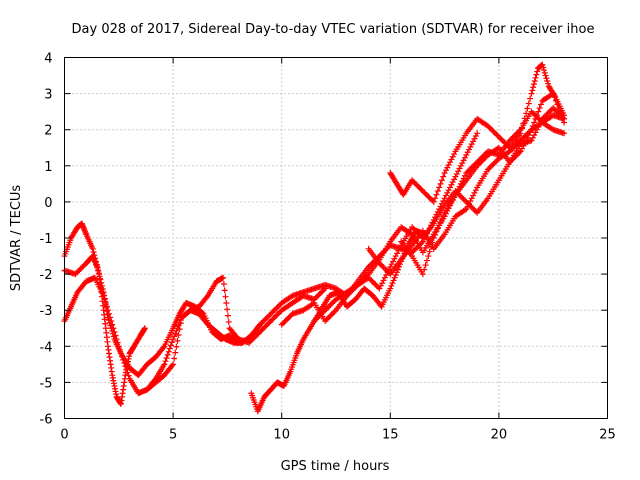 The width and height of the screenshot is (640, 480). Describe the element at coordinates (46, 383) in the screenshot. I see `y-tick-label: -5` at that location.